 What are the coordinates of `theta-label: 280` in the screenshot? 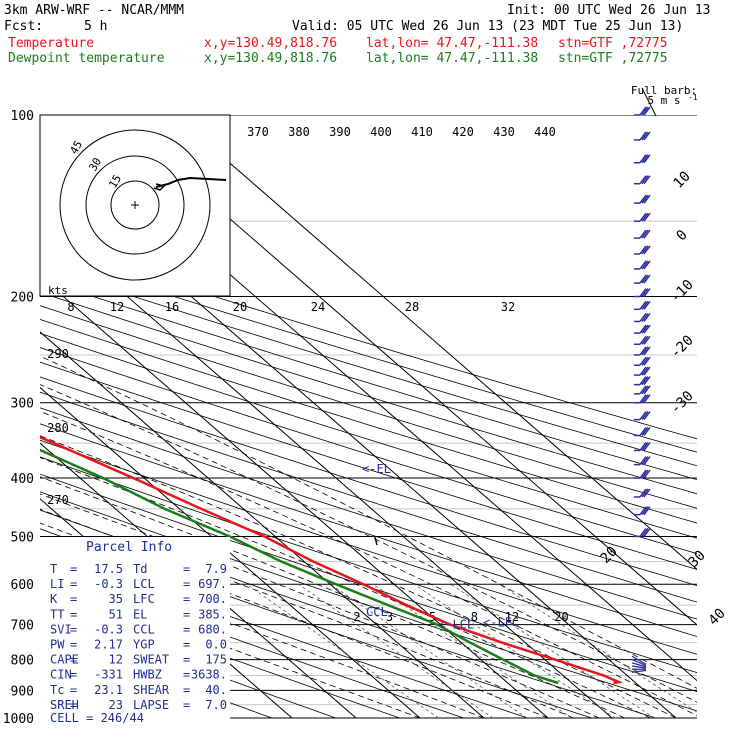 It's located at (58, 428).